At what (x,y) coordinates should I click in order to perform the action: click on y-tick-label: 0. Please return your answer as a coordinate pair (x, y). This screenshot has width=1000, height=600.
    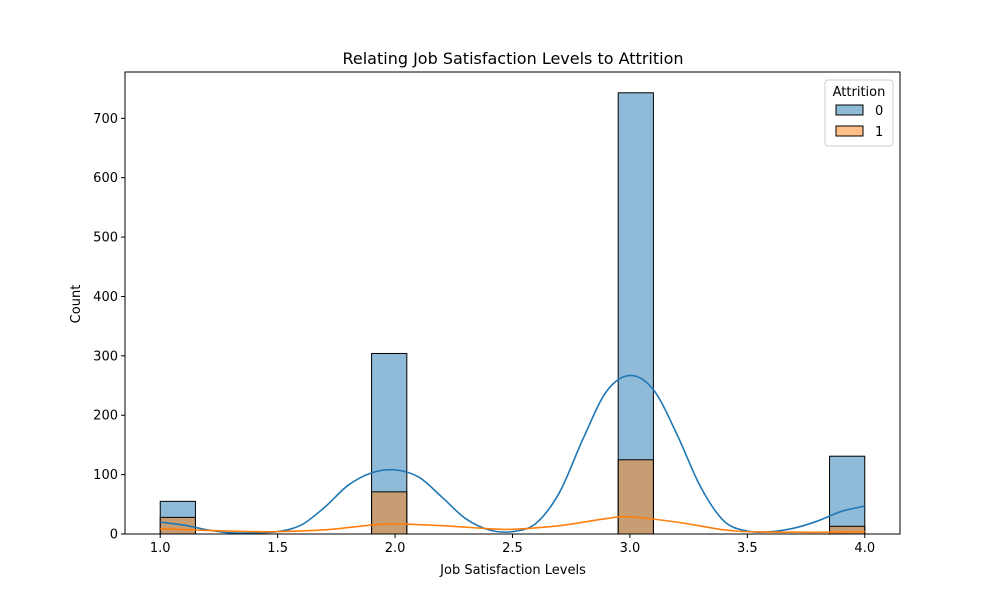
    Looking at the image, I should click on (114, 535).